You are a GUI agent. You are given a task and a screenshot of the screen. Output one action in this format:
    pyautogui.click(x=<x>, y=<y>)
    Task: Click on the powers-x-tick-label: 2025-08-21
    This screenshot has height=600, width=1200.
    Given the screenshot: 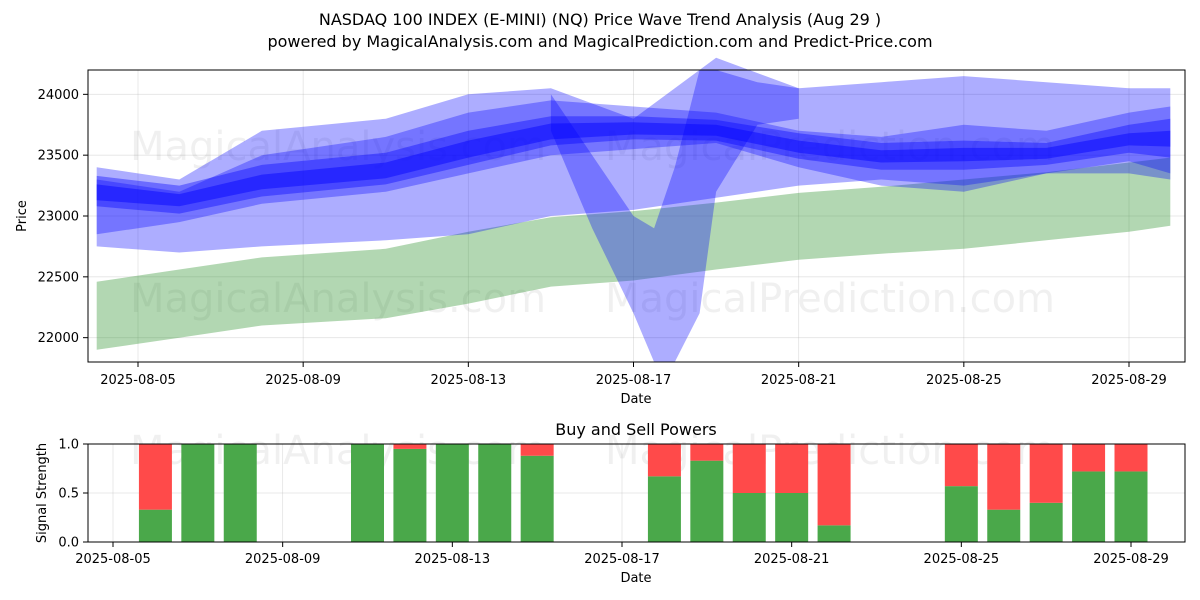 What is the action you would take?
    pyautogui.click(x=792, y=559)
    